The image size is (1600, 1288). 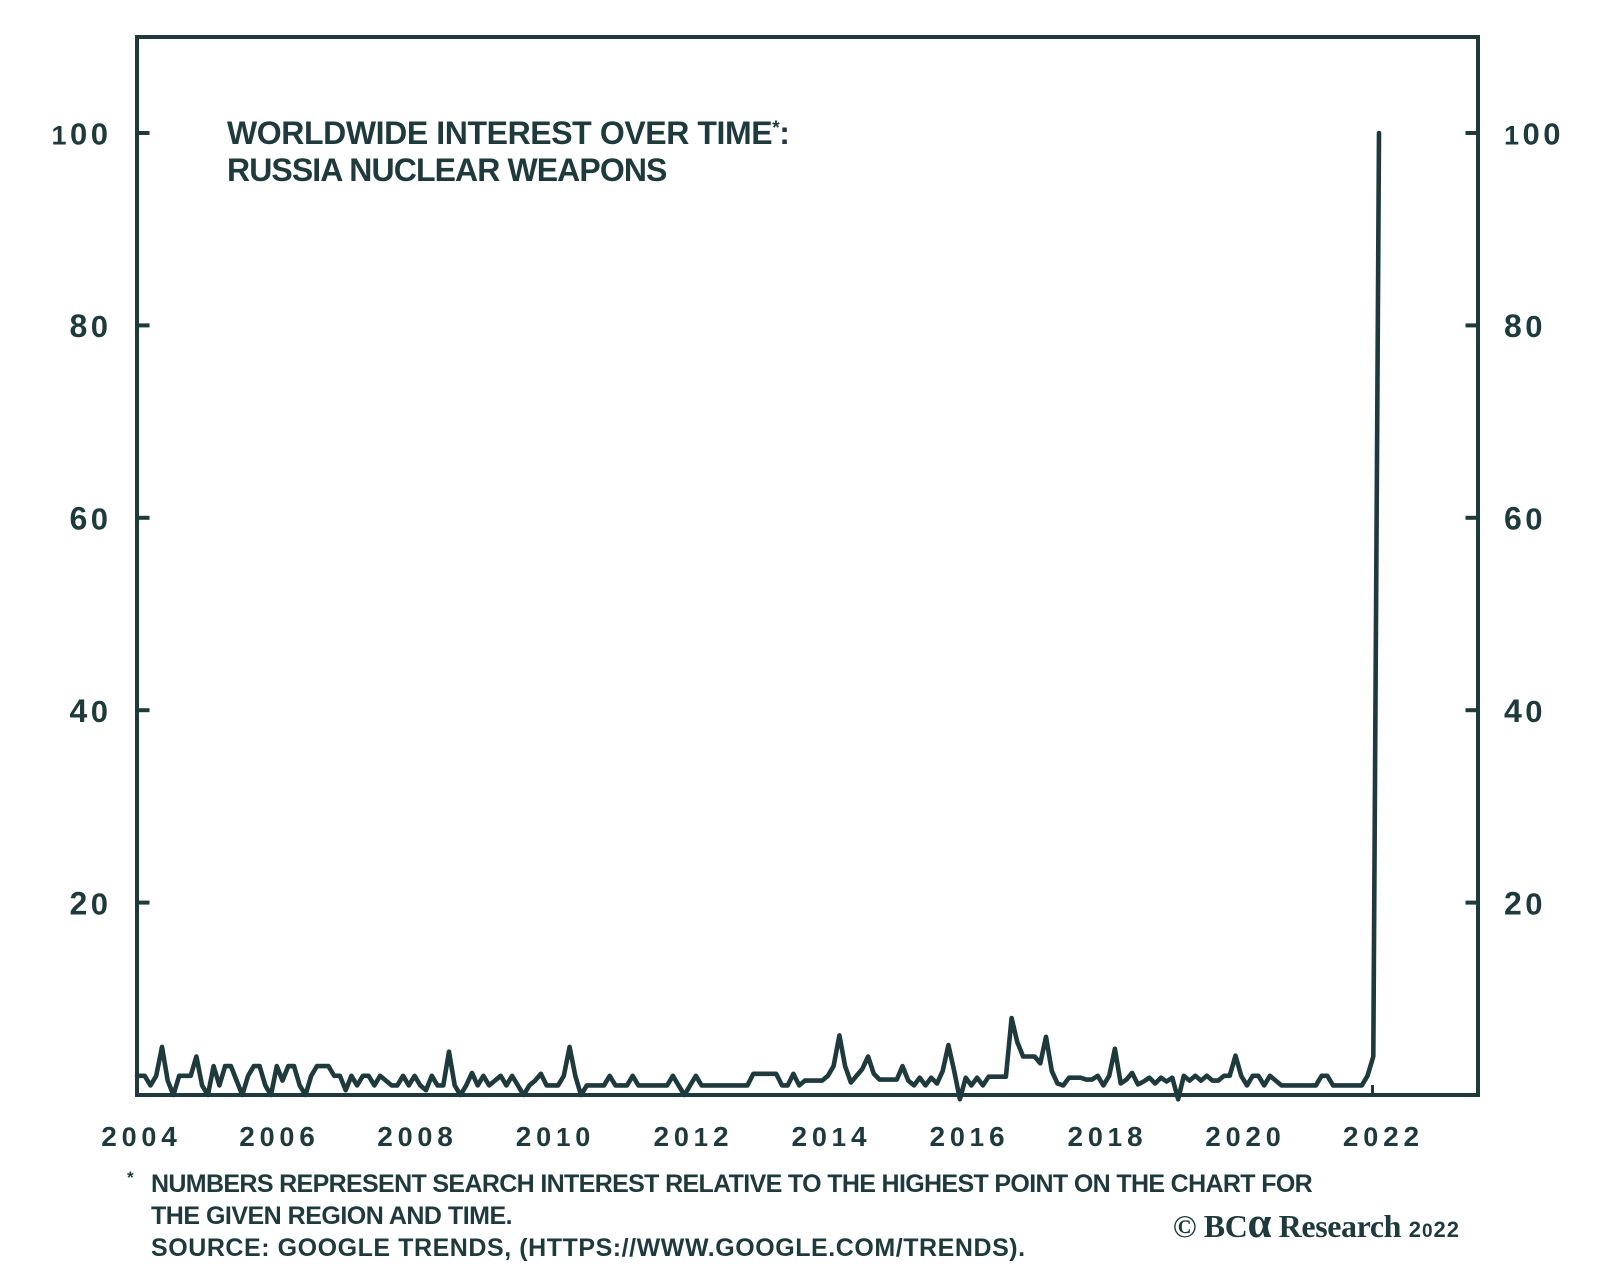 I want to click on svg-text: 2004, so click(x=141, y=1136).